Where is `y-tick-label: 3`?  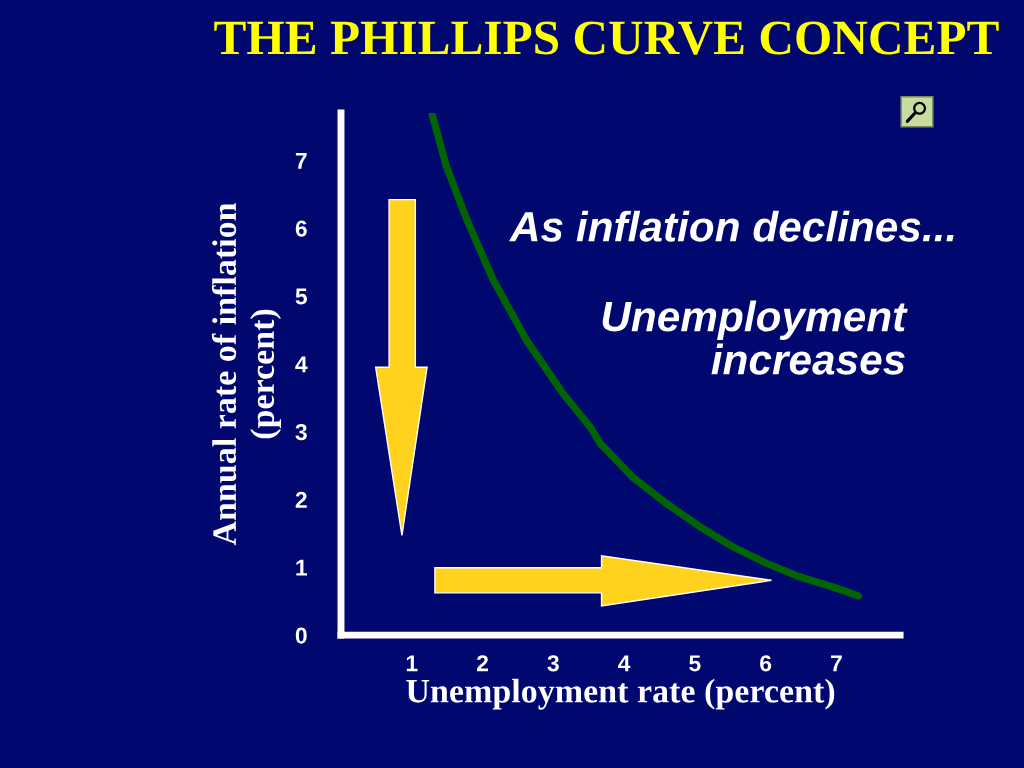
y-tick-label: 3 is located at coordinates (301, 432).